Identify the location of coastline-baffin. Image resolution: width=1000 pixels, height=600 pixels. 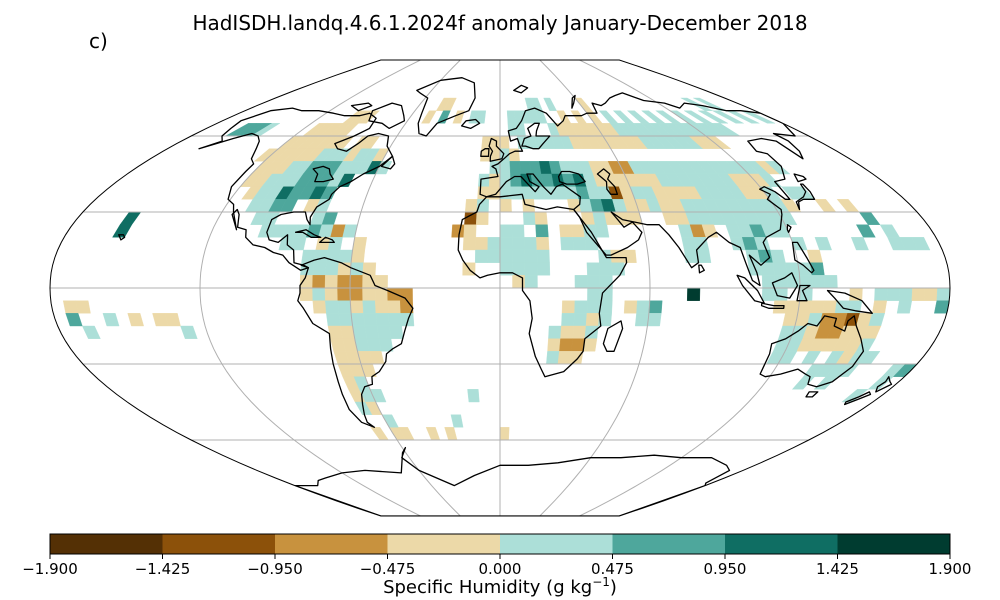
(387, 116).